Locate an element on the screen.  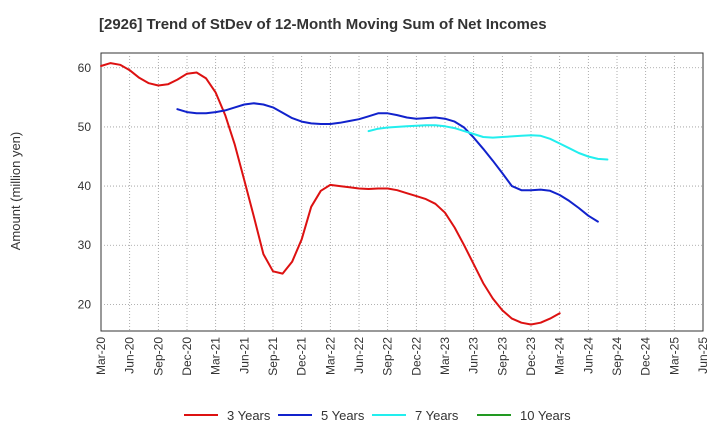
x-tick-label: Mar-24 is located at coordinates (560, 356).